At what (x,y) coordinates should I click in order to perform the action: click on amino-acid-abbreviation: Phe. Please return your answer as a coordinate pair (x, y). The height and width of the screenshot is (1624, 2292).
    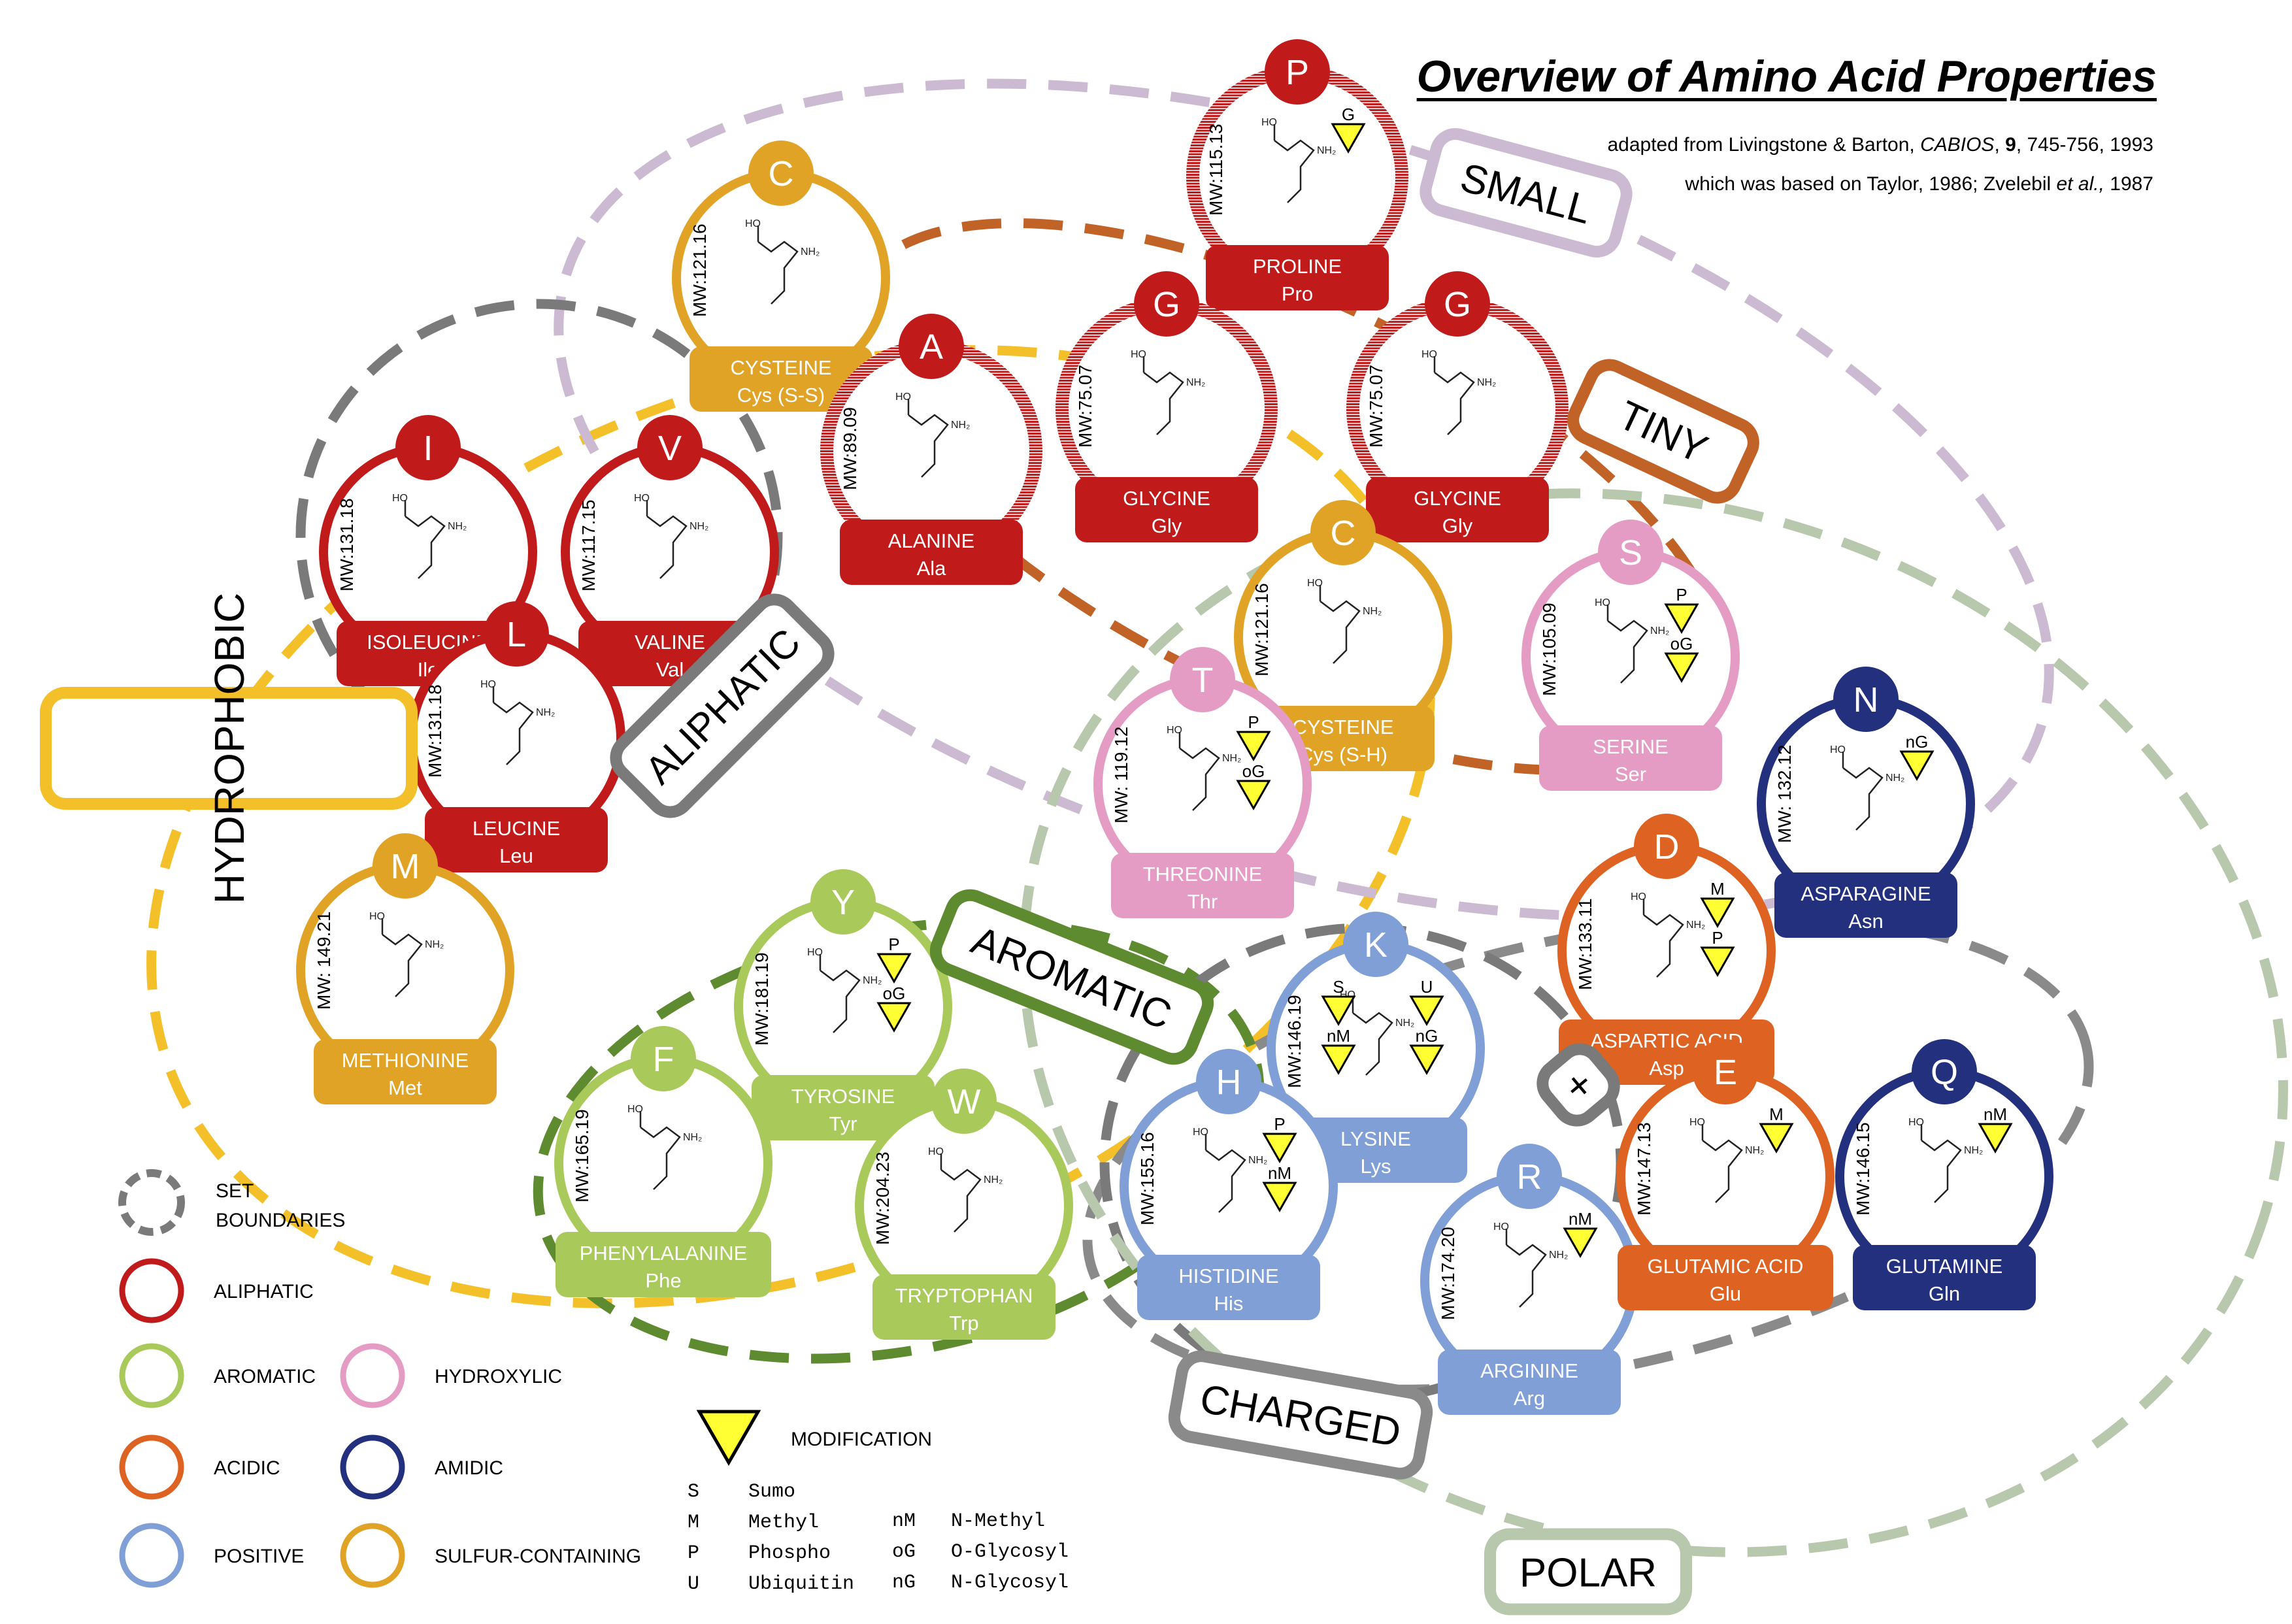
    Looking at the image, I should click on (663, 1280).